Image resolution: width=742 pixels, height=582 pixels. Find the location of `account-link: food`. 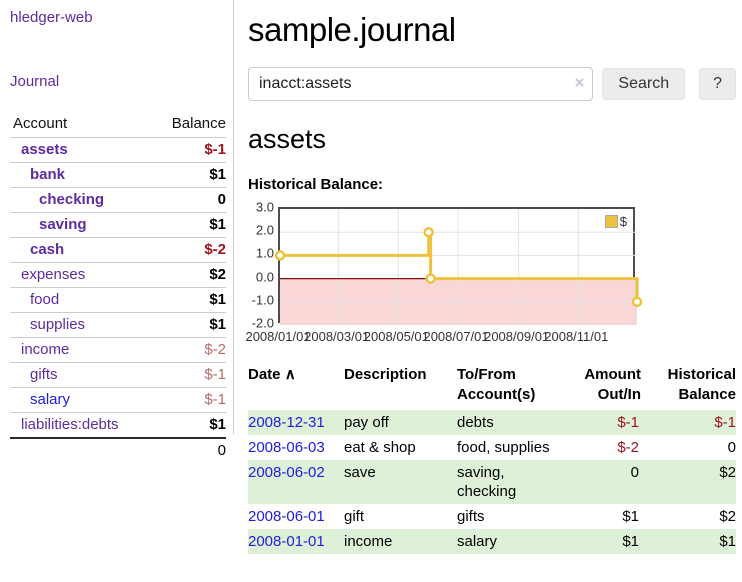

account-link: food is located at coordinates (45, 299).